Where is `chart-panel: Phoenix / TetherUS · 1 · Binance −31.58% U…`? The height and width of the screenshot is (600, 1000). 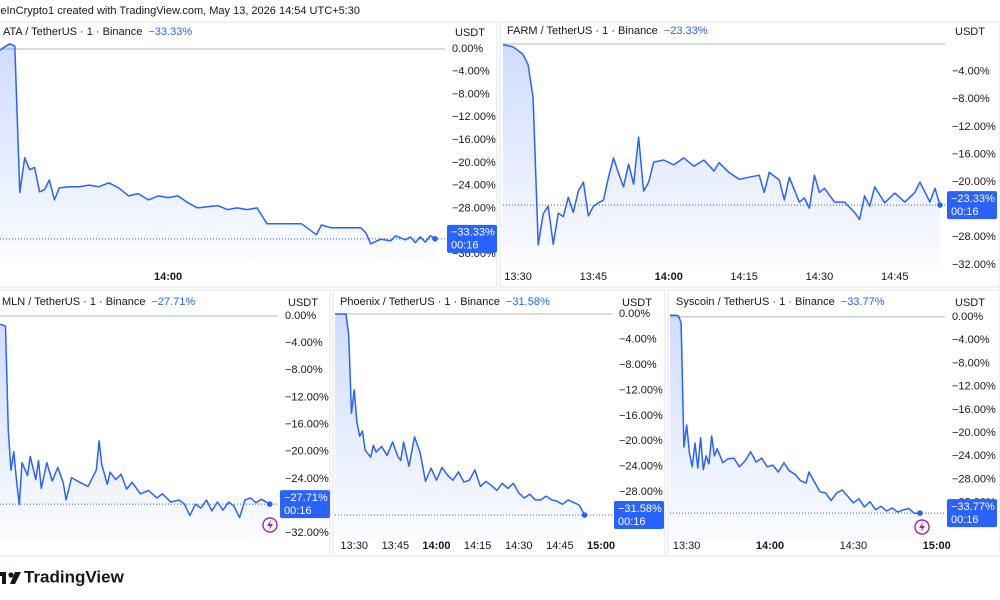
chart-panel: Phoenix / TetherUS · 1 · Binance −31.58% U… is located at coordinates (499, 423).